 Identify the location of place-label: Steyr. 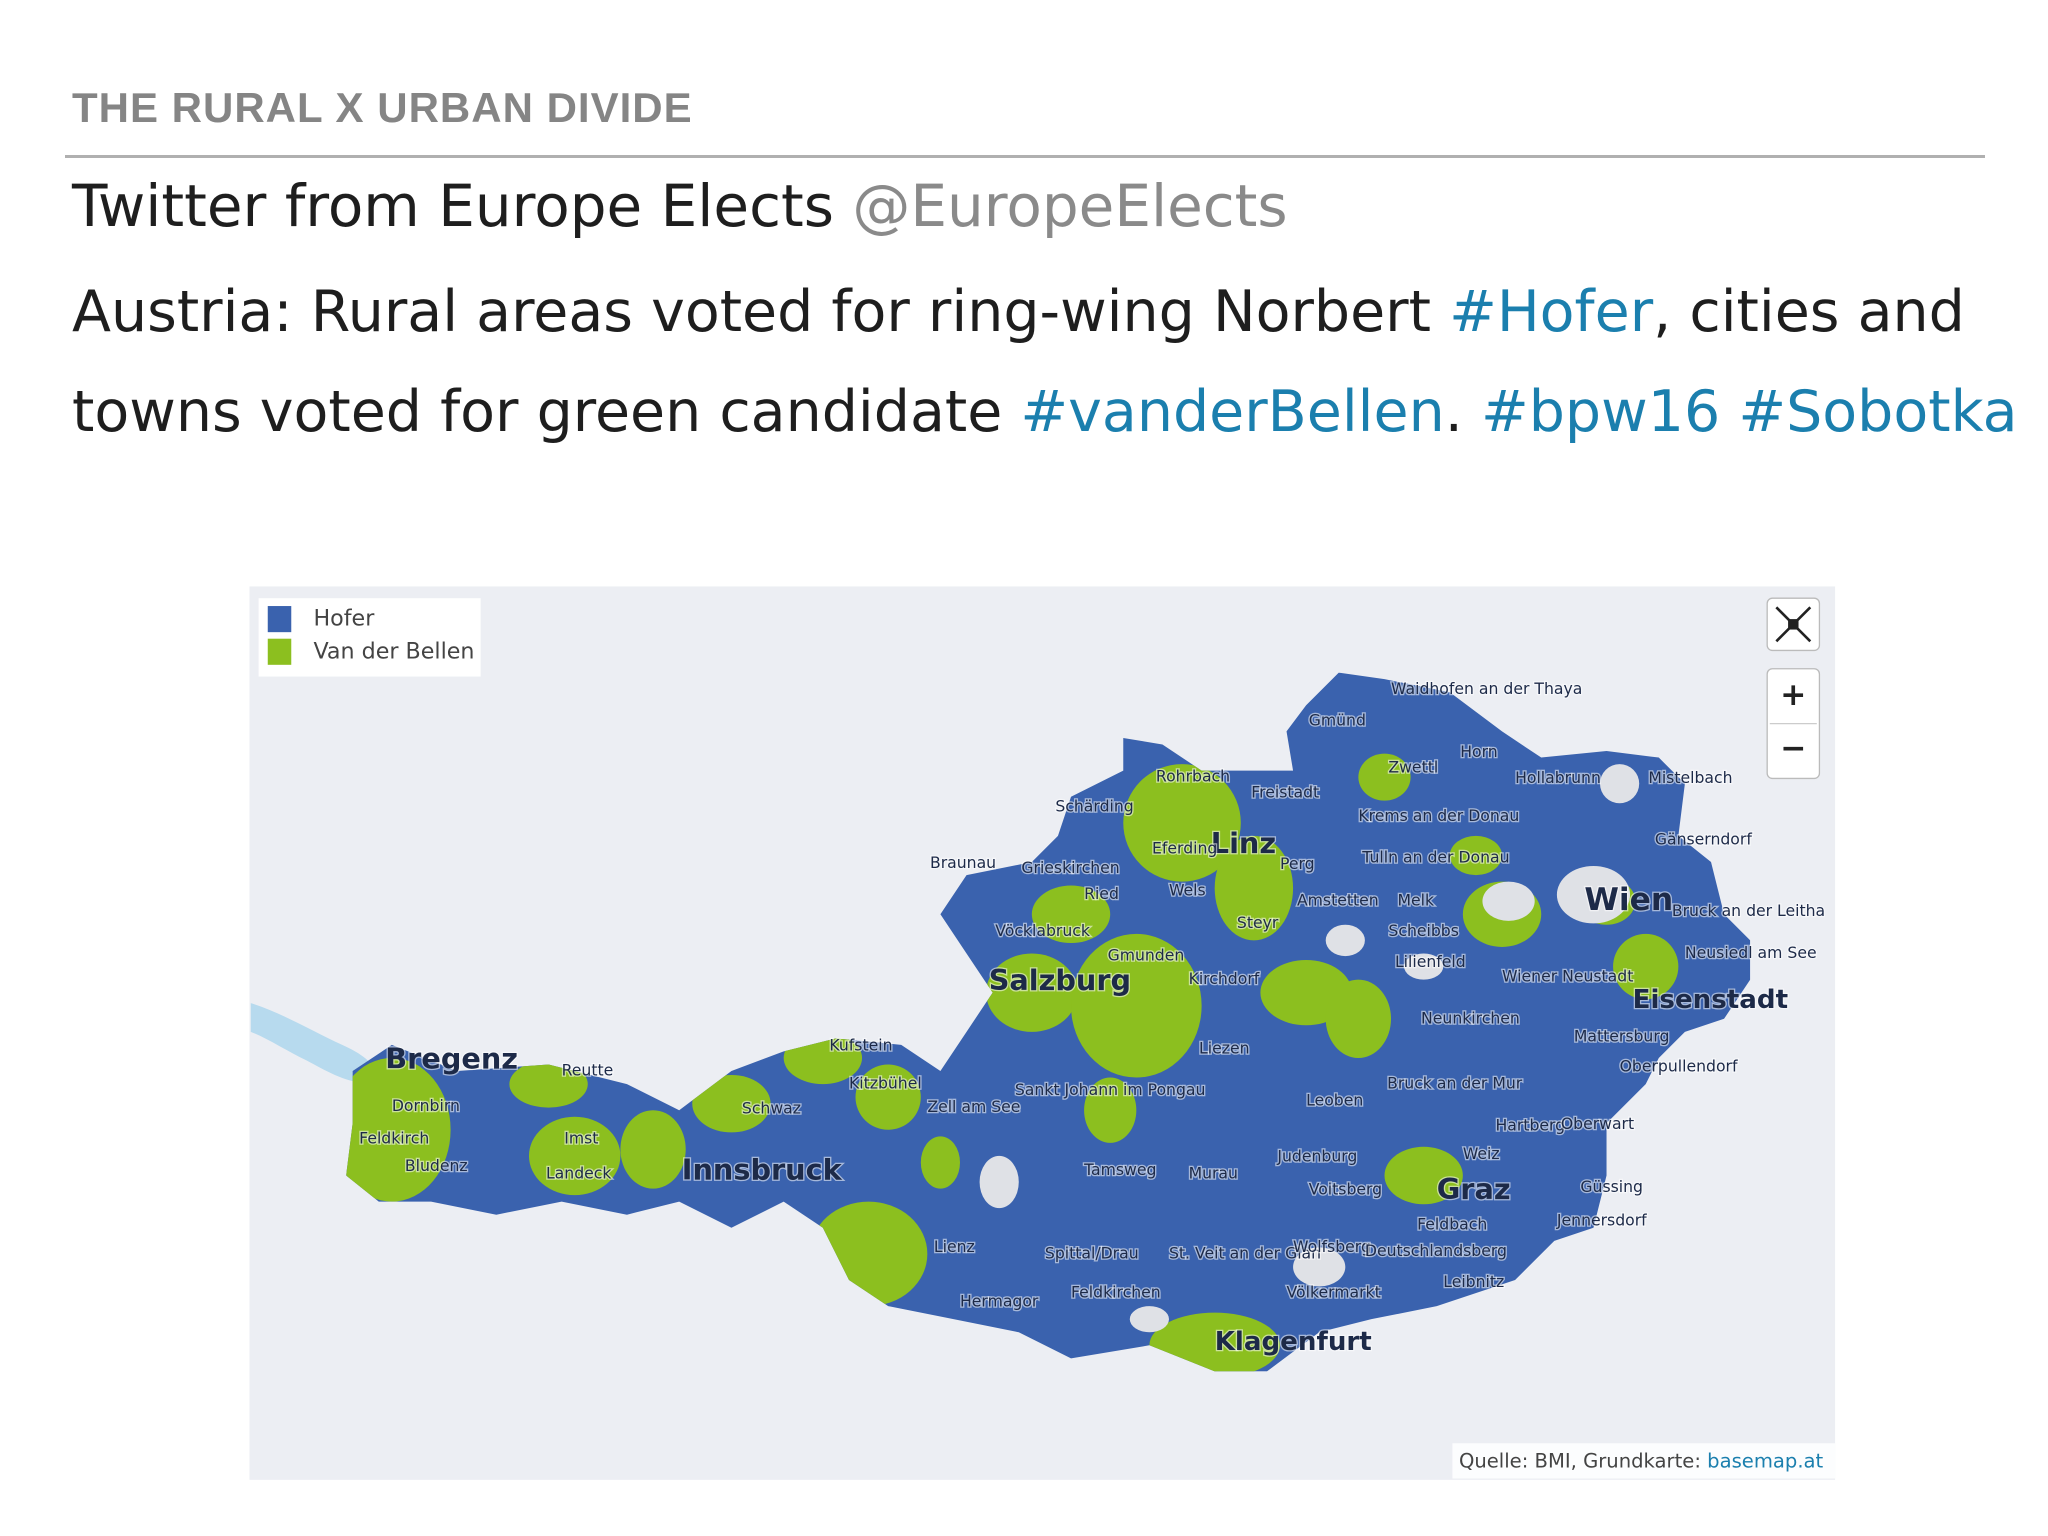
(1258, 922).